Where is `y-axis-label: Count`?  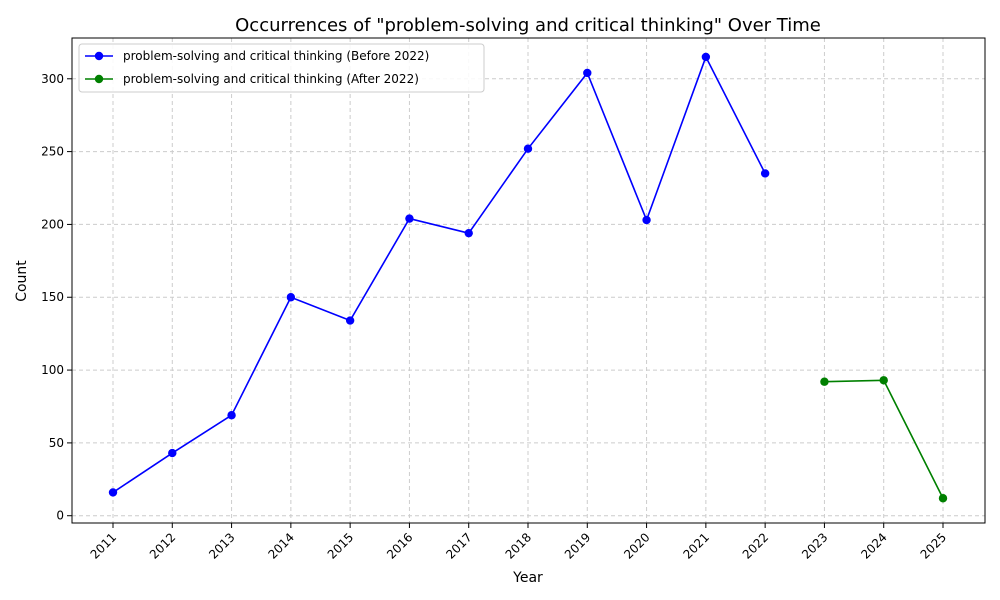
y-axis-label: Count is located at coordinates (22, 281).